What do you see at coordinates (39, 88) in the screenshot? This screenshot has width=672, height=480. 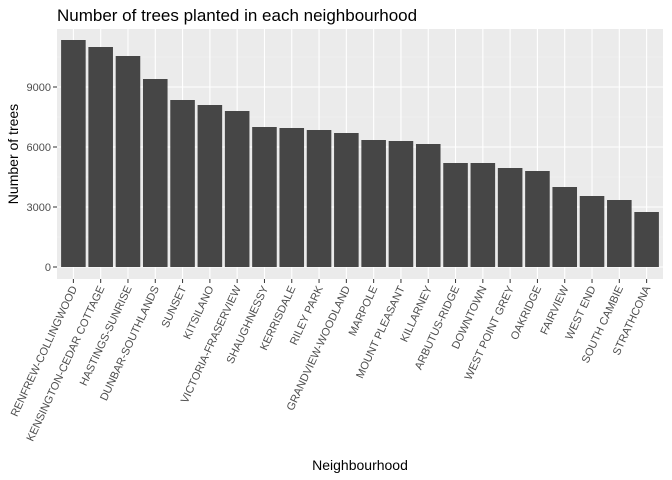 I see `y-tick-label: 9000` at bounding box center [39, 88].